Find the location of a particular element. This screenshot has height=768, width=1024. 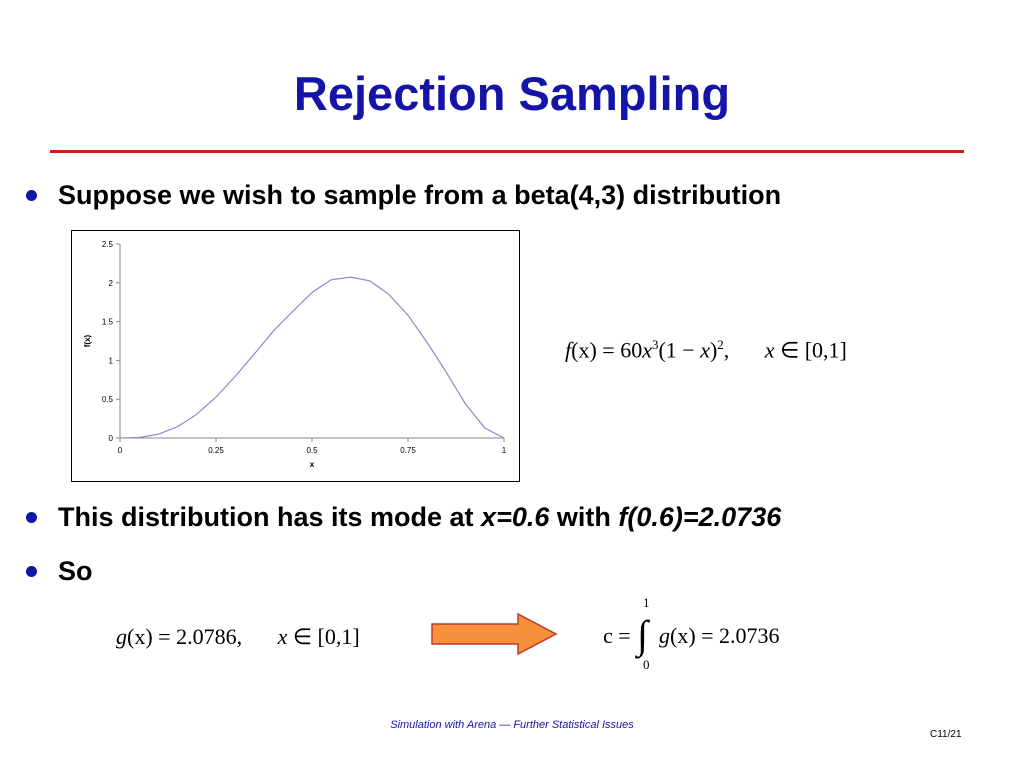

integral-upper-limit: 1 is located at coordinates (646, 602).